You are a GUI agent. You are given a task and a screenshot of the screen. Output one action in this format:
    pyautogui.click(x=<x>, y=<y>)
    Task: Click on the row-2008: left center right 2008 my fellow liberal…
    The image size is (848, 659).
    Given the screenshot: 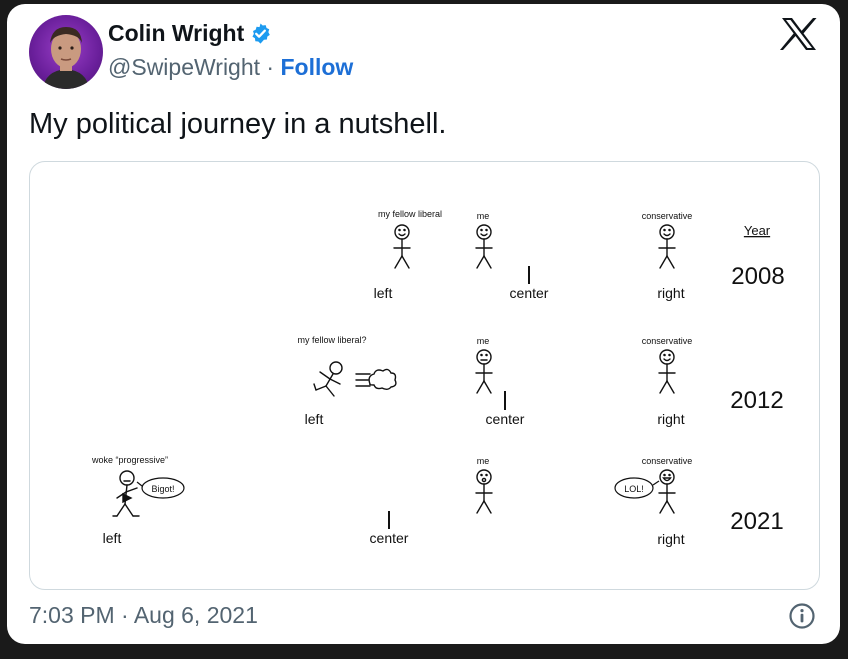 What is the action you would take?
    pyautogui.click(x=578, y=255)
    